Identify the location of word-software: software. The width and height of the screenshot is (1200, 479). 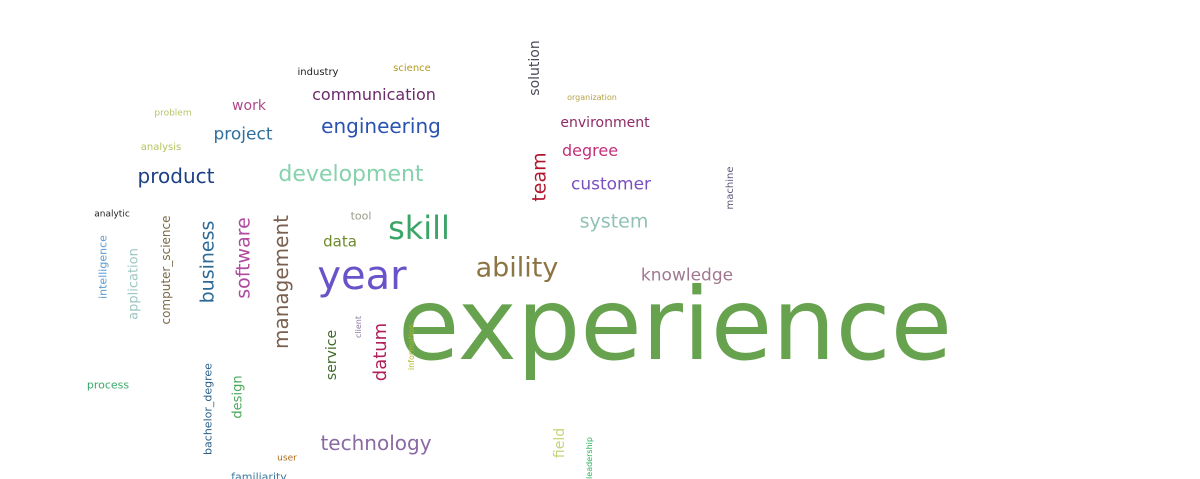
(243, 258).